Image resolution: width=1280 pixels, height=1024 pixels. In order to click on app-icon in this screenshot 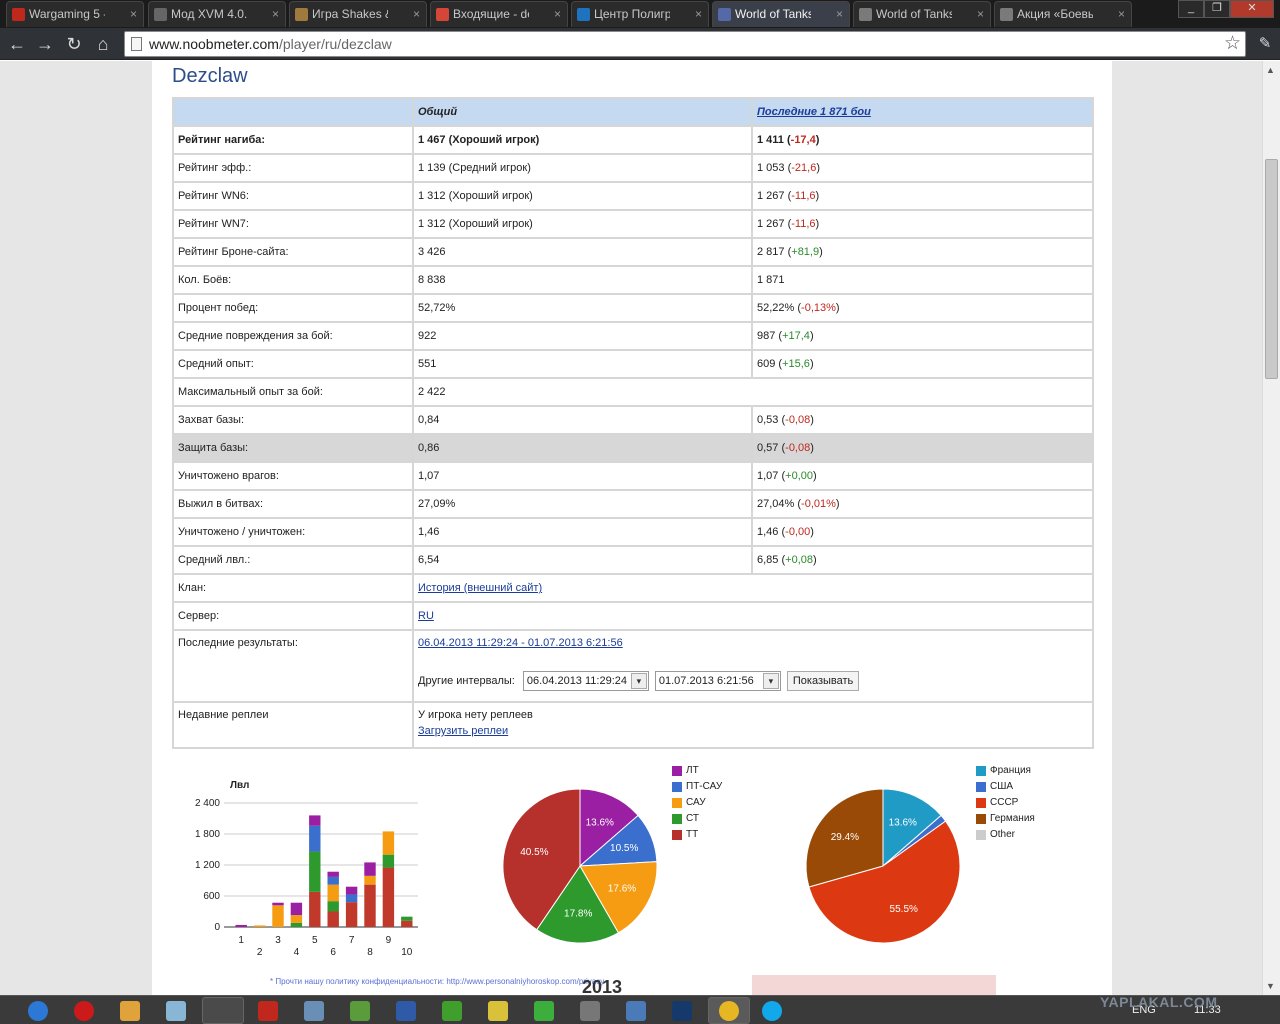, I will do `click(360, 1011)`.